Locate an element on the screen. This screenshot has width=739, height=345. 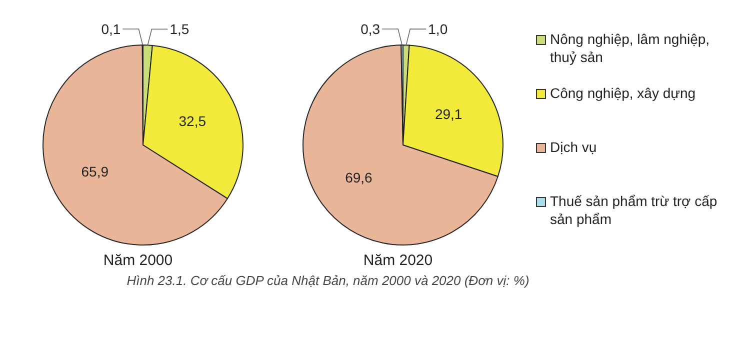
data-label: 65,9 is located at coordinates (95, 172).